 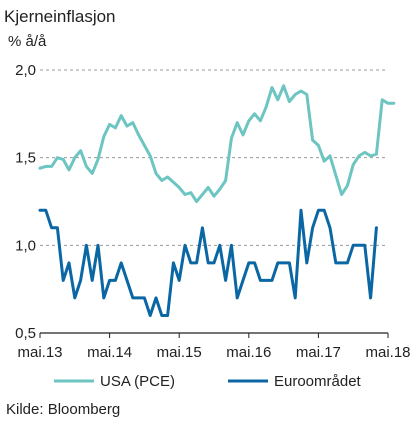 What do you see at coordinates (25, 158) in the screenshot?
I see `y-tick-label: 1,5` at bounding box center [25, 158].